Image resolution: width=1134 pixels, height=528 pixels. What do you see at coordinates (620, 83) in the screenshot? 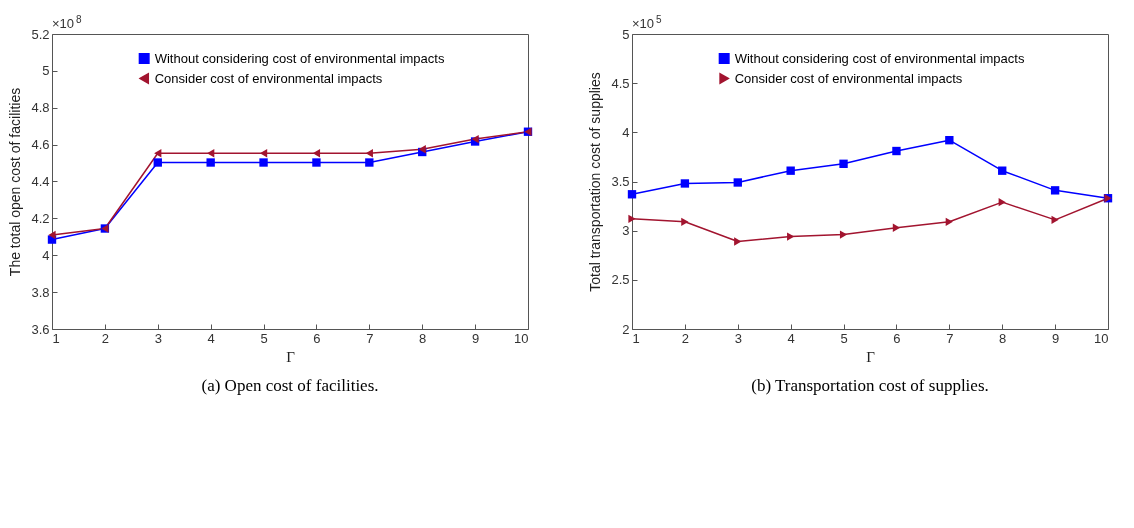
I see `y-tick-label: 4.5` at bounding box center [620, 83].